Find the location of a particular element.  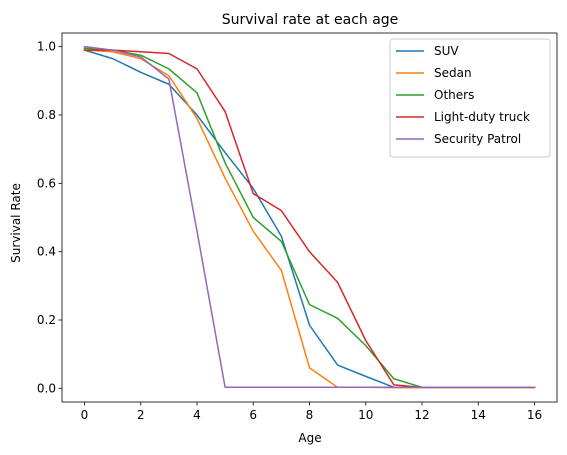

legend-box is located at coordinates (470, 98).